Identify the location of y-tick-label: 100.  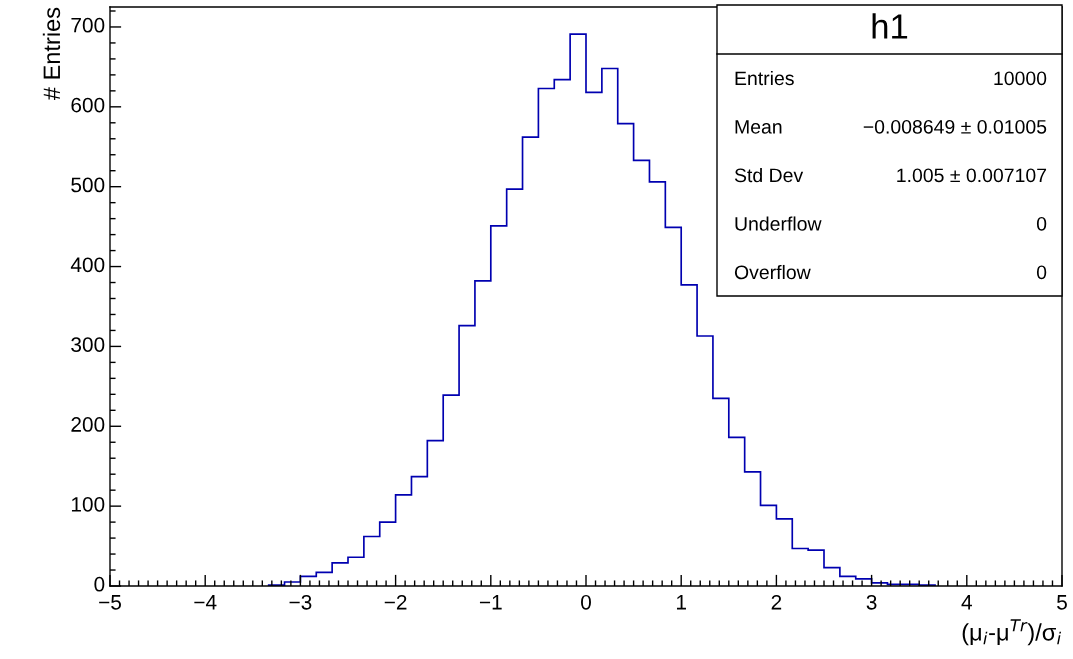
(88, 504).